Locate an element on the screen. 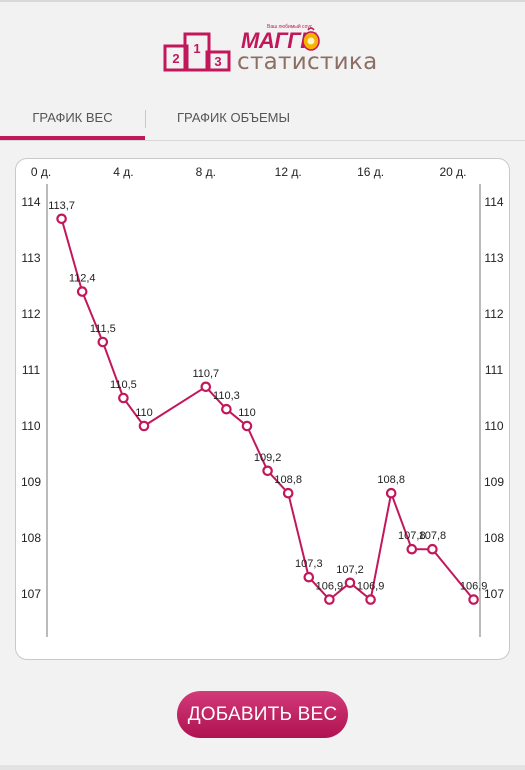  top-border is located at coordinates (262, 1).